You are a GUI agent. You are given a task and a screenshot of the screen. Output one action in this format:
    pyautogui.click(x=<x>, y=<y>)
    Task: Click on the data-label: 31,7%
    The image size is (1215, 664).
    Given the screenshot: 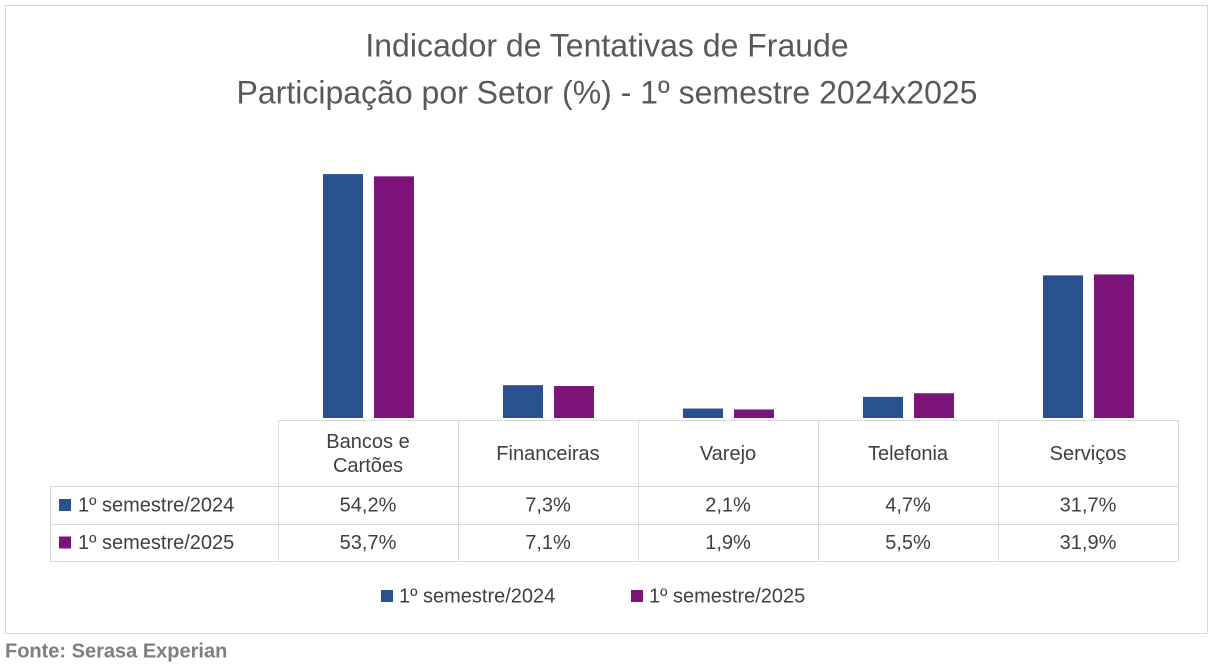 What is the action you would take?
    pyautogui.click(x=1088, y=505)
    